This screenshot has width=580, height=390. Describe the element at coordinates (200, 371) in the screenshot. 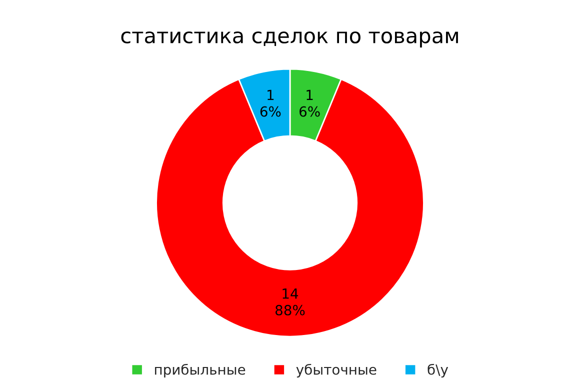

I see `legend-label: прибыльные` at that location.